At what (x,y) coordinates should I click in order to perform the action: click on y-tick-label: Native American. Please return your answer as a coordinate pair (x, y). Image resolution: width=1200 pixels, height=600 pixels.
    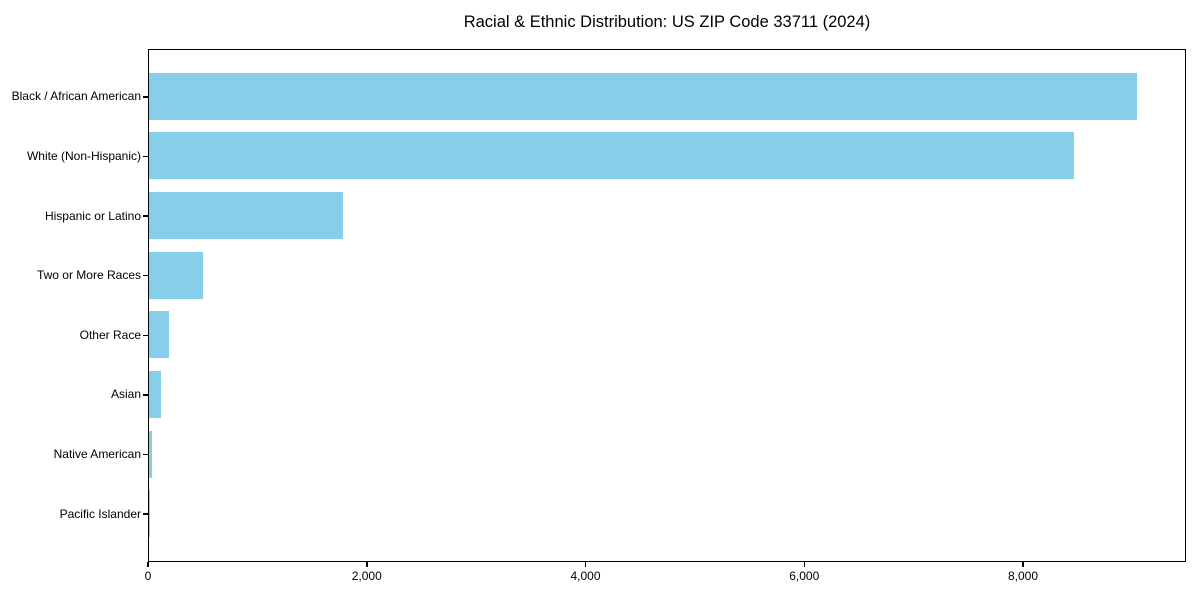
    Looking at the image, I should click on (97, 454).